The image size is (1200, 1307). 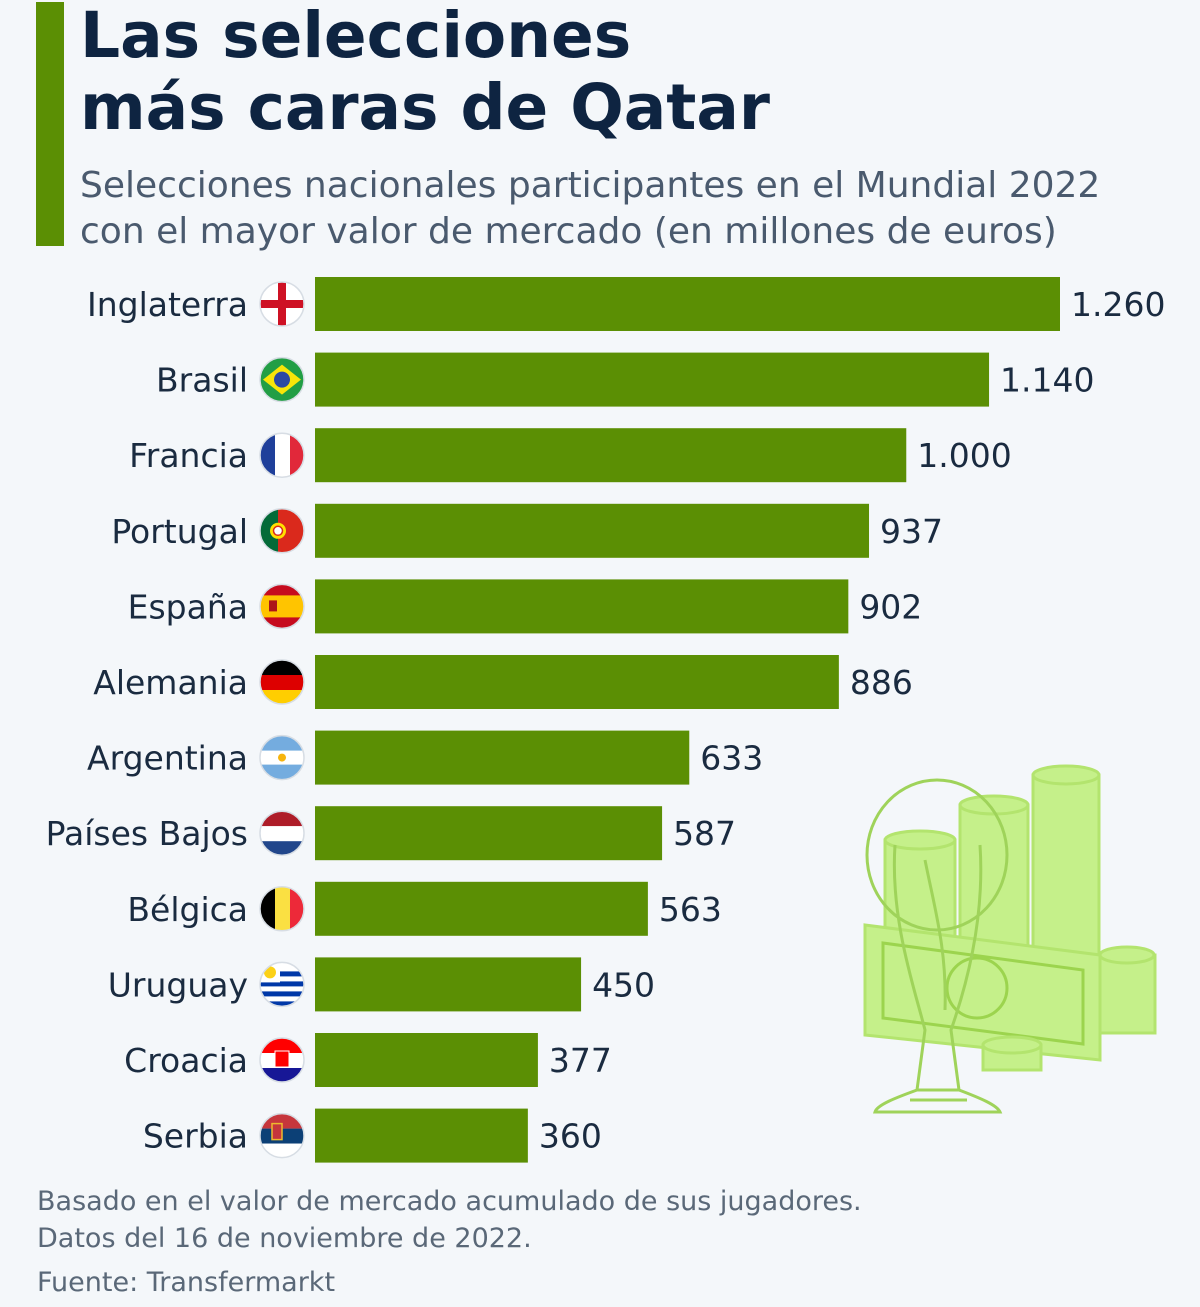 What do you see at coordinates (964, 455) in the screenshot?
I see `value-label: 1.000` at bounding box center [964, 455].